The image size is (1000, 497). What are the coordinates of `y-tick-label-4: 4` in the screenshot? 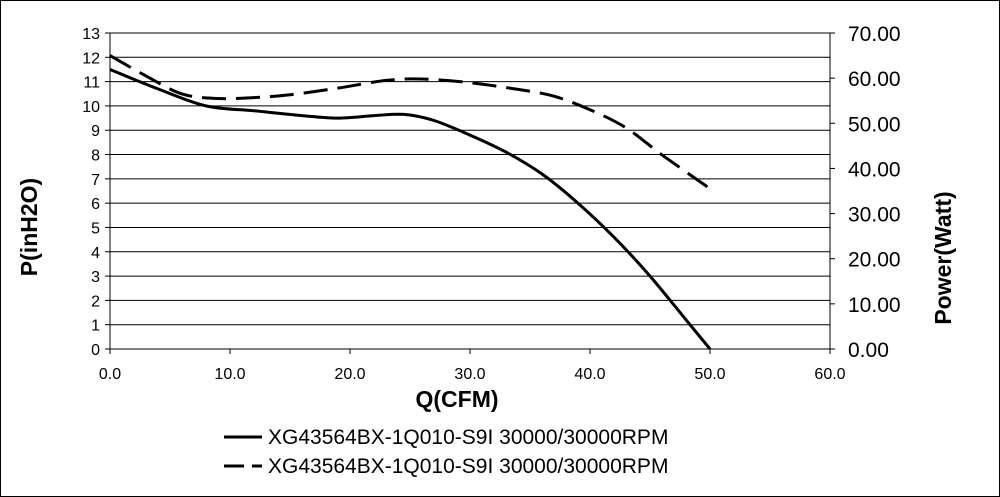 It's located at (95, 253).